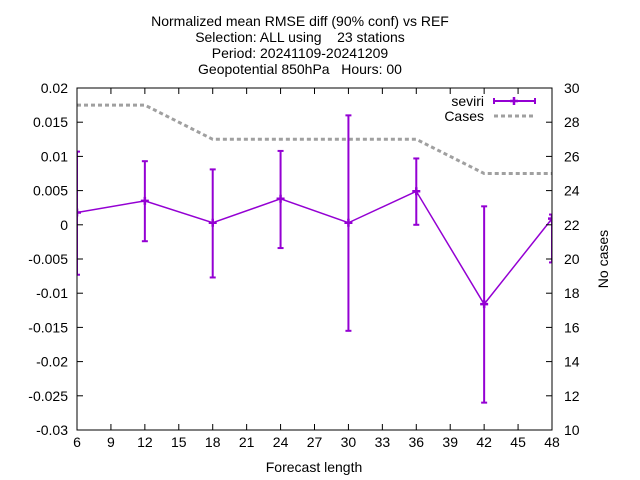 Image resolution: width=640 pixels, height=480 pixels. What do you see at coordinates (64, 225) in the screenshot?
I see `y-tick-label: 0` at bounding box center [64, 225].